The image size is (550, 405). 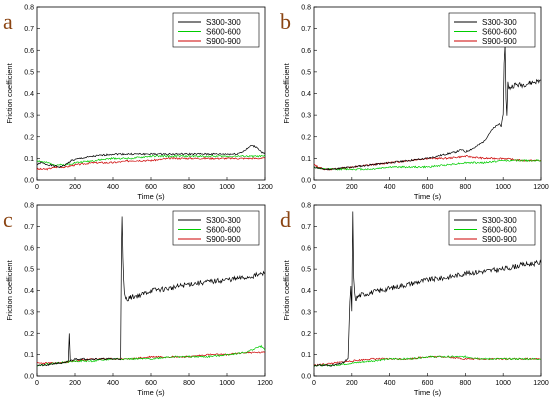 I want to click on panel-letter: b, so click(x=285, y=21).